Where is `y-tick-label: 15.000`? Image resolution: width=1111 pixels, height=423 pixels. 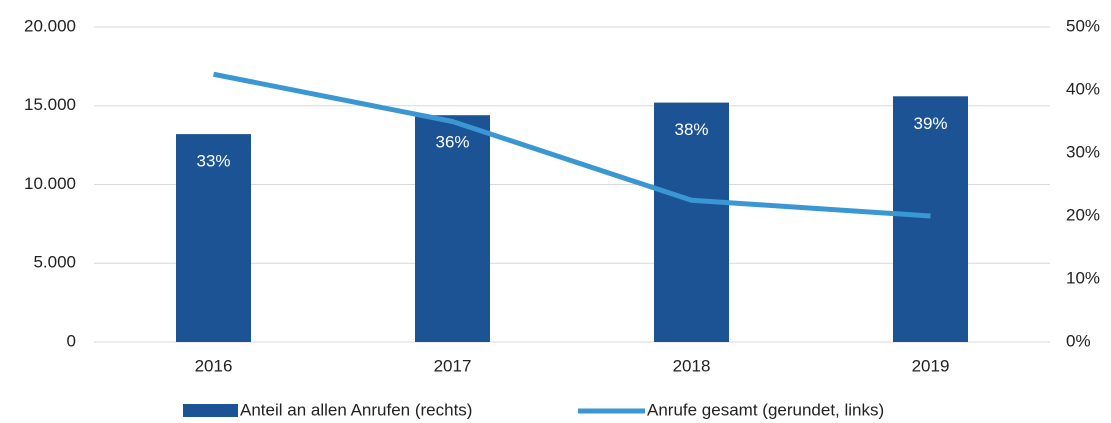 y-tick-label: 15.000 is located at coordinates (50, 104).